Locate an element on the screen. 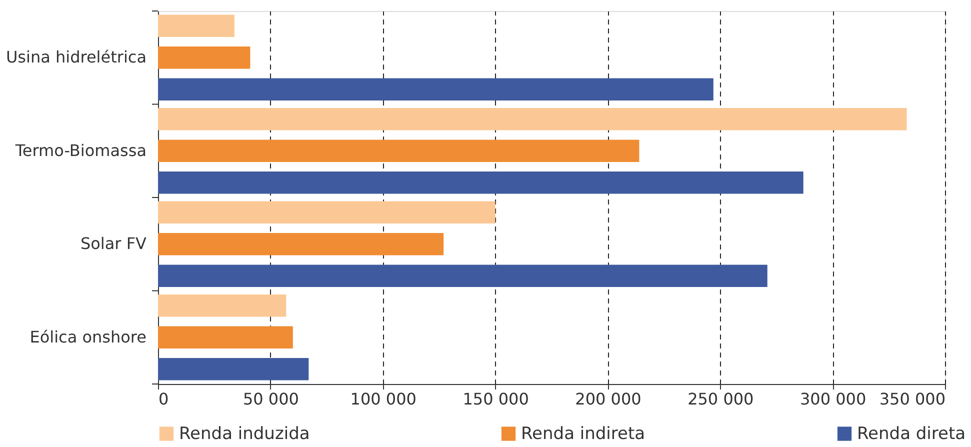 This screenshot has height=447, width=971. x-tick-label: 0 is located at coordinates (163, 399).